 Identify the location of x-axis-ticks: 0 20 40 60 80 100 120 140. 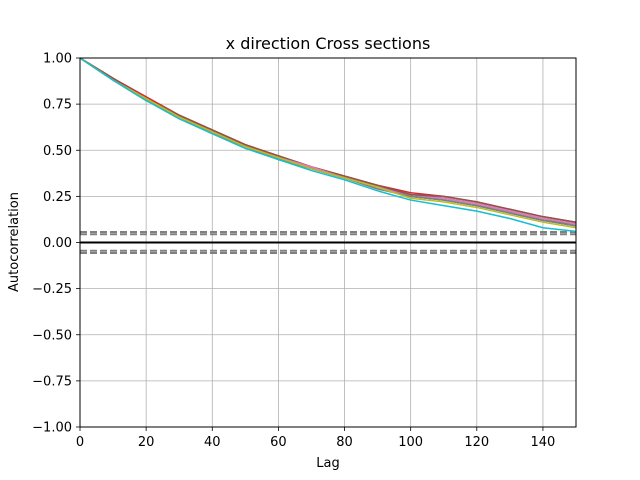
(315, 438).